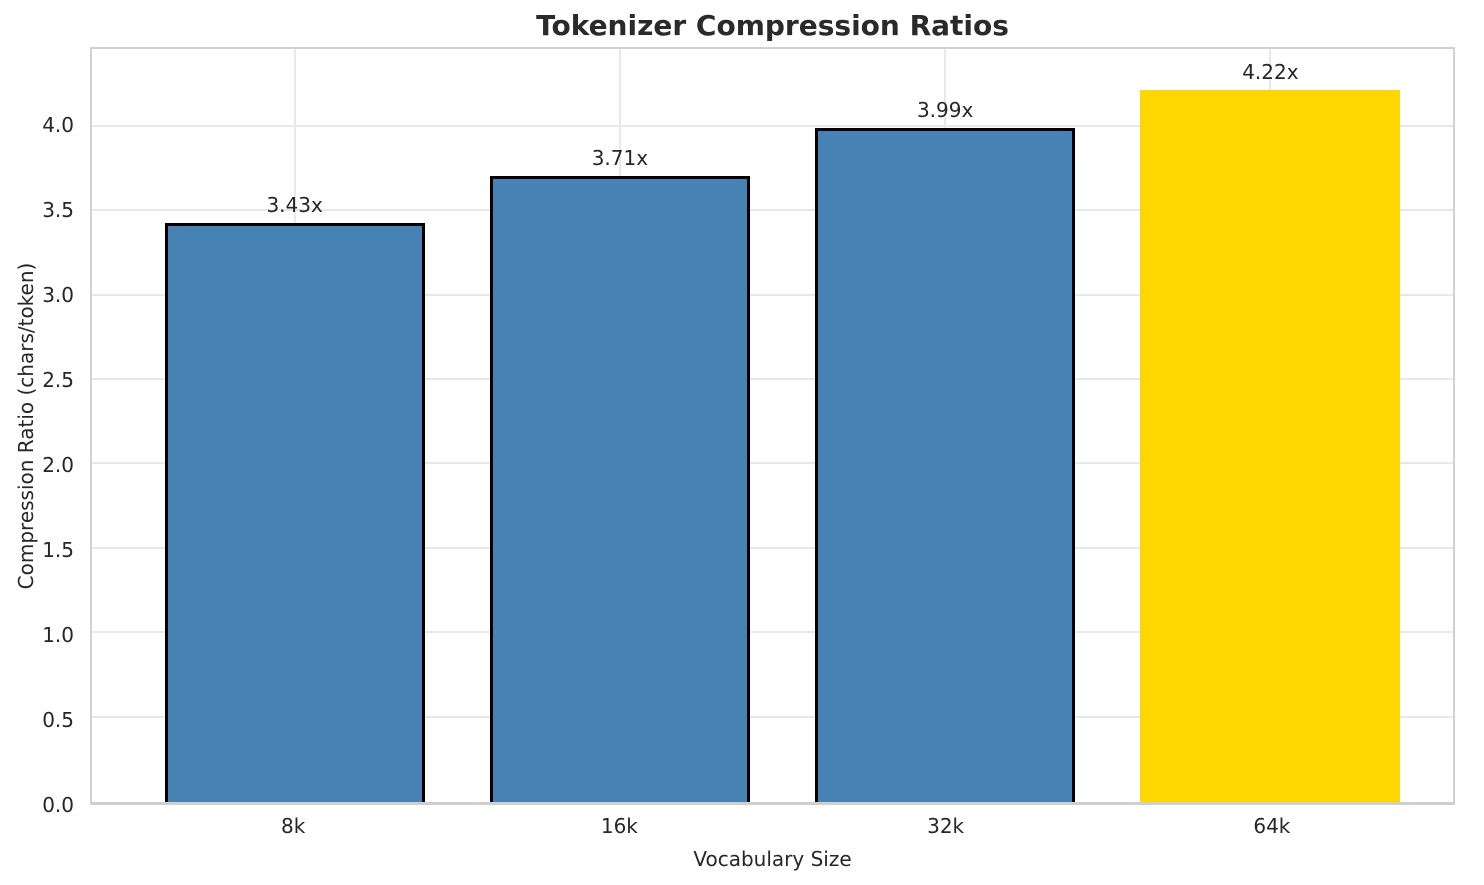 This screenshot has width=1484, height=885. I want to click on bar-16k, so click(619, 488).